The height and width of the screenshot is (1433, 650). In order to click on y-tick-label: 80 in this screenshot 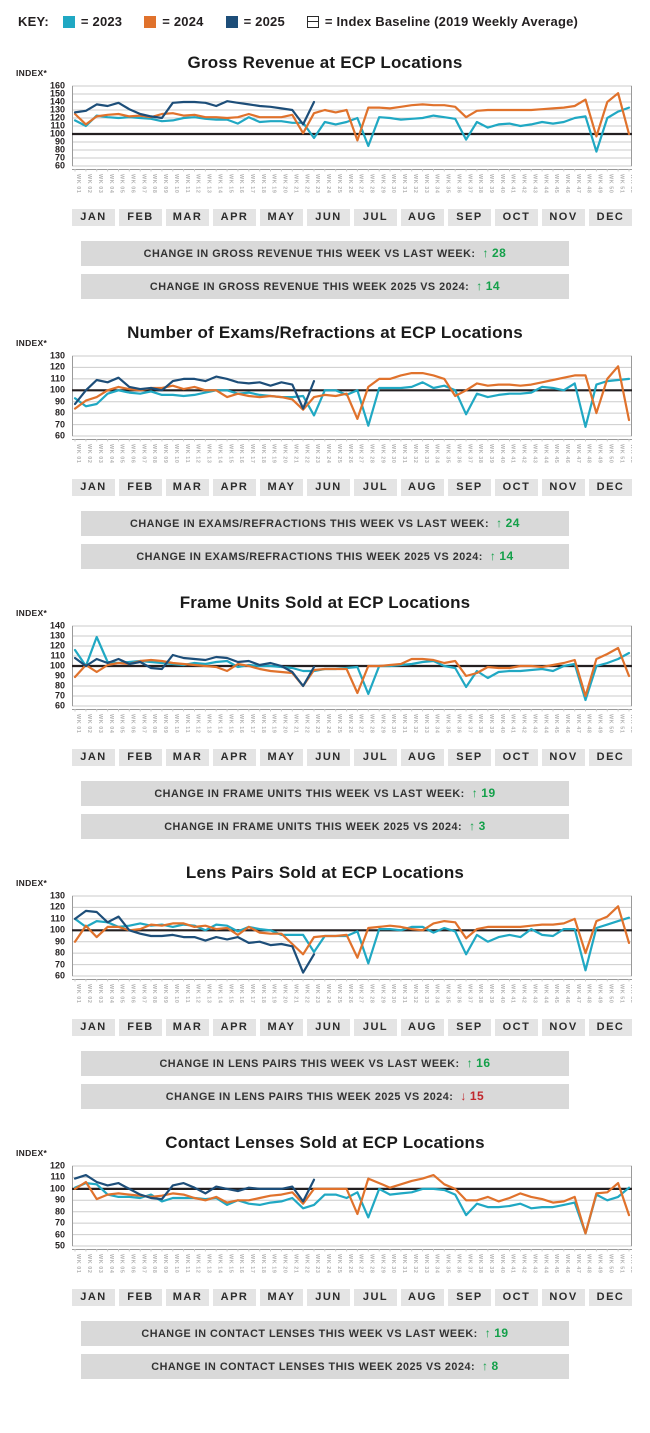, I will do `click(59, 952)`.